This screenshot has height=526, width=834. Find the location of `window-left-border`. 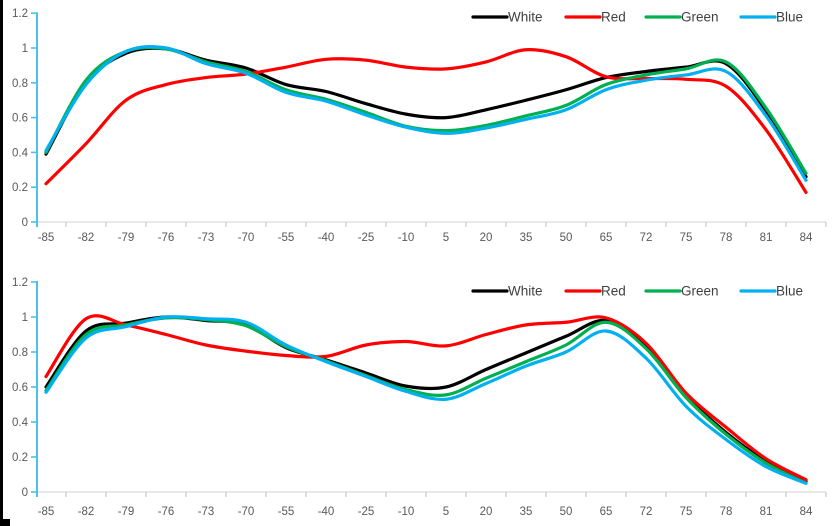

window-left-border is located at coordinates (1, 263).